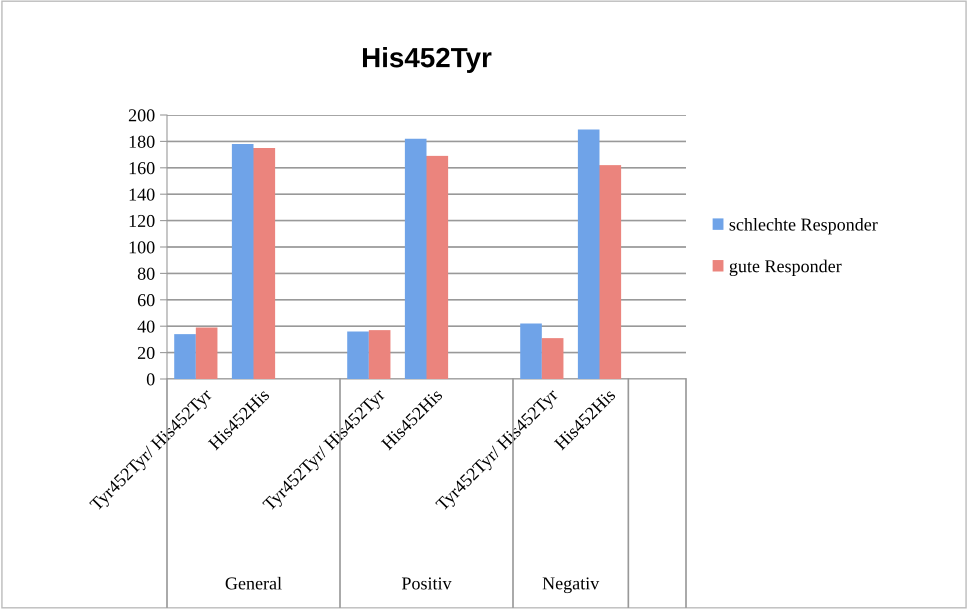 Image resolution: width=968 pixels, height=609 pixels. Describe the element at coordinates (427, 60) in the screenshot. I see `chart-title: His452Tyr` at that location.